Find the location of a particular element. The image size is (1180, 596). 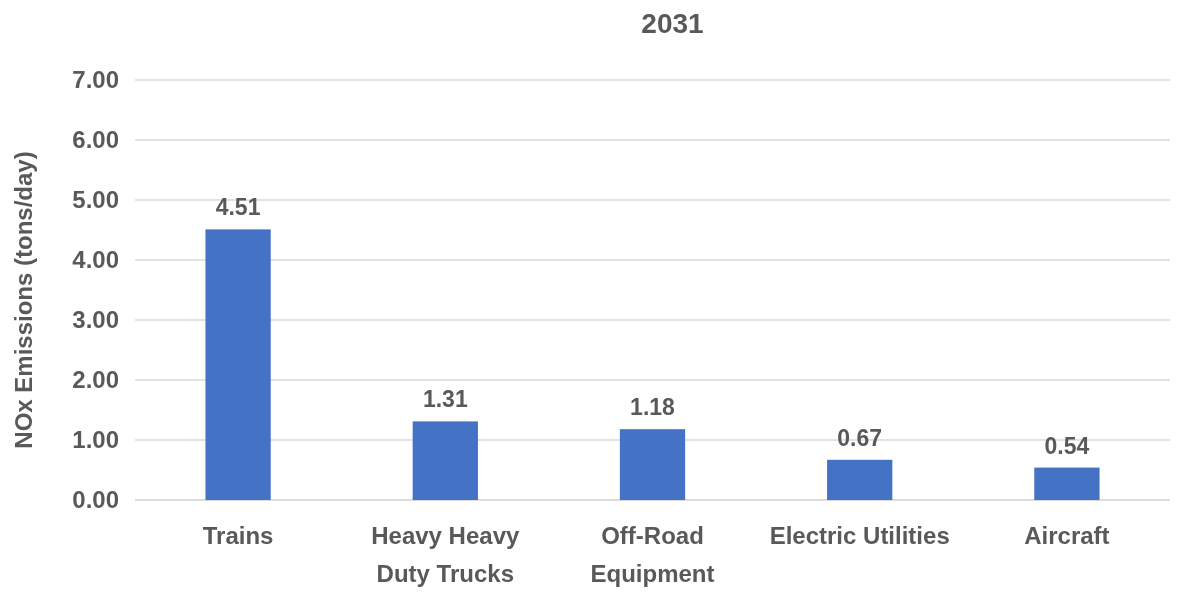

y-tick-label: 6.00 is located at coordinates (95, 140).